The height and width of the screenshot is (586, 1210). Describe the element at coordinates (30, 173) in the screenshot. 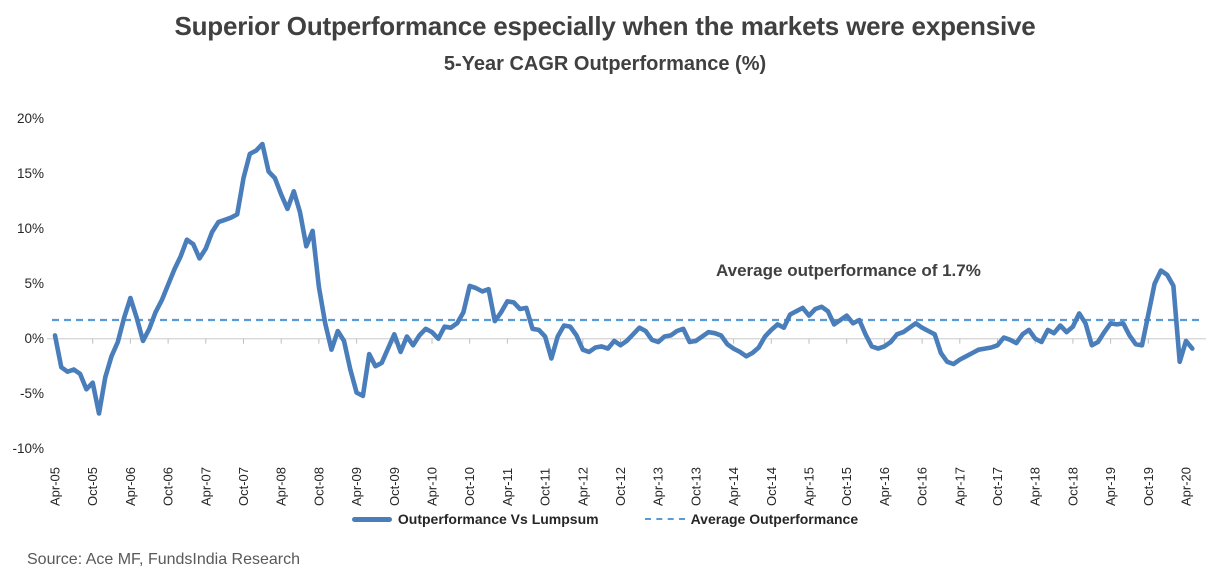

I see `y-axis-label: 15%` at that location.